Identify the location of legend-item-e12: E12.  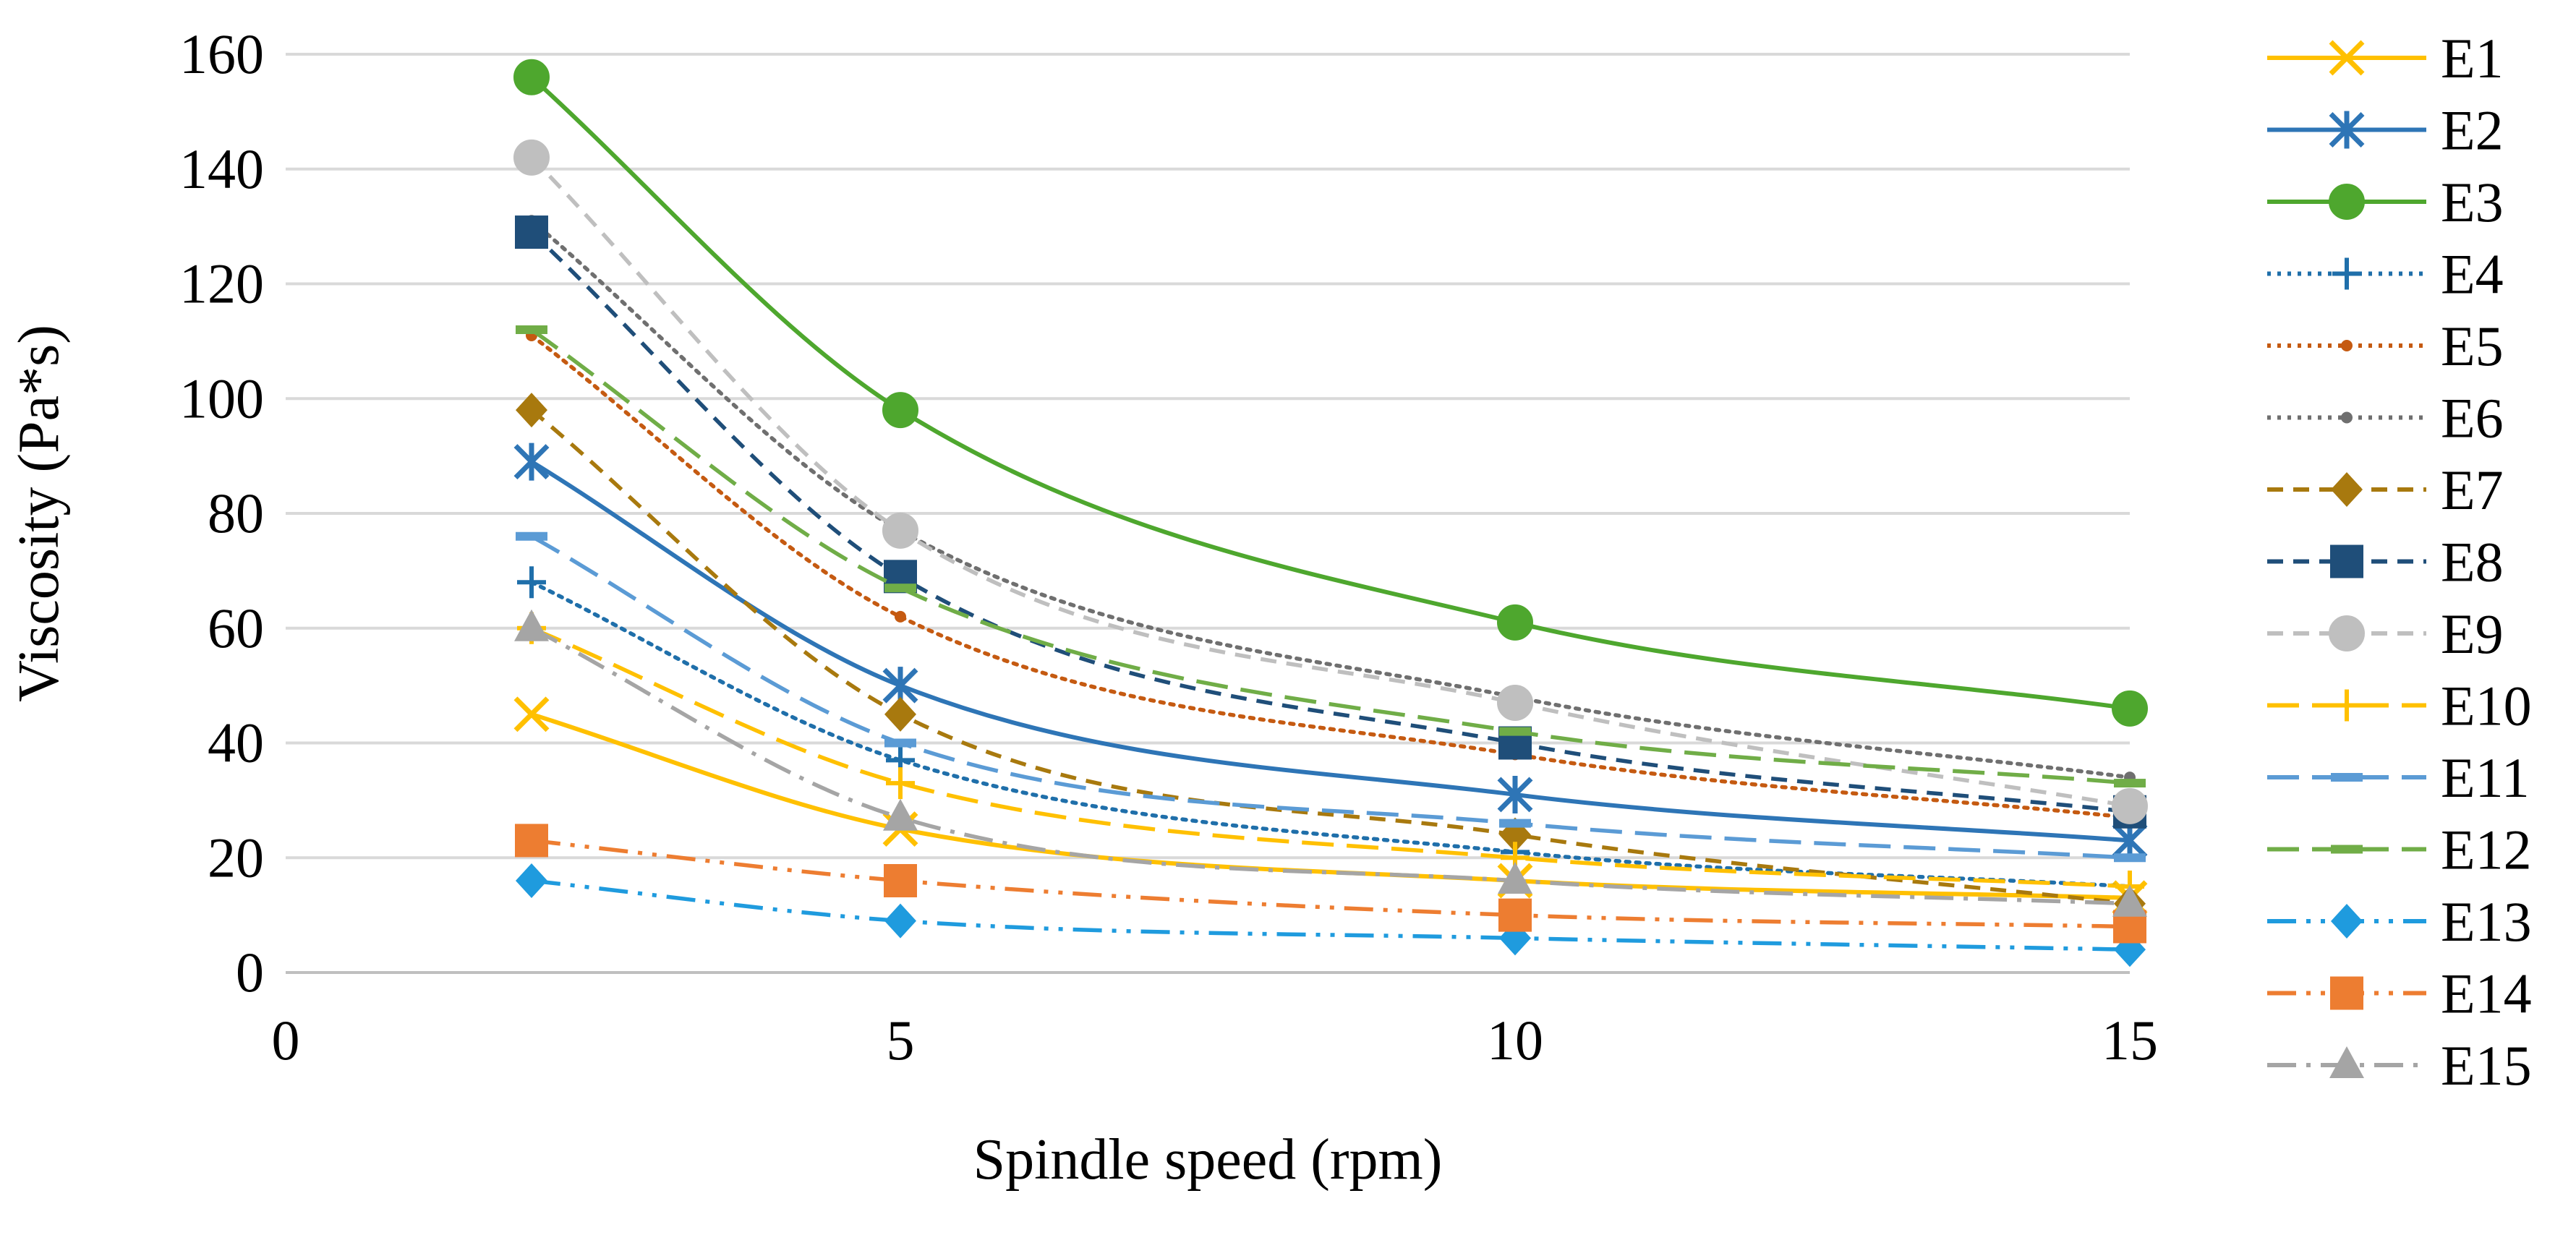
(2399, 850).